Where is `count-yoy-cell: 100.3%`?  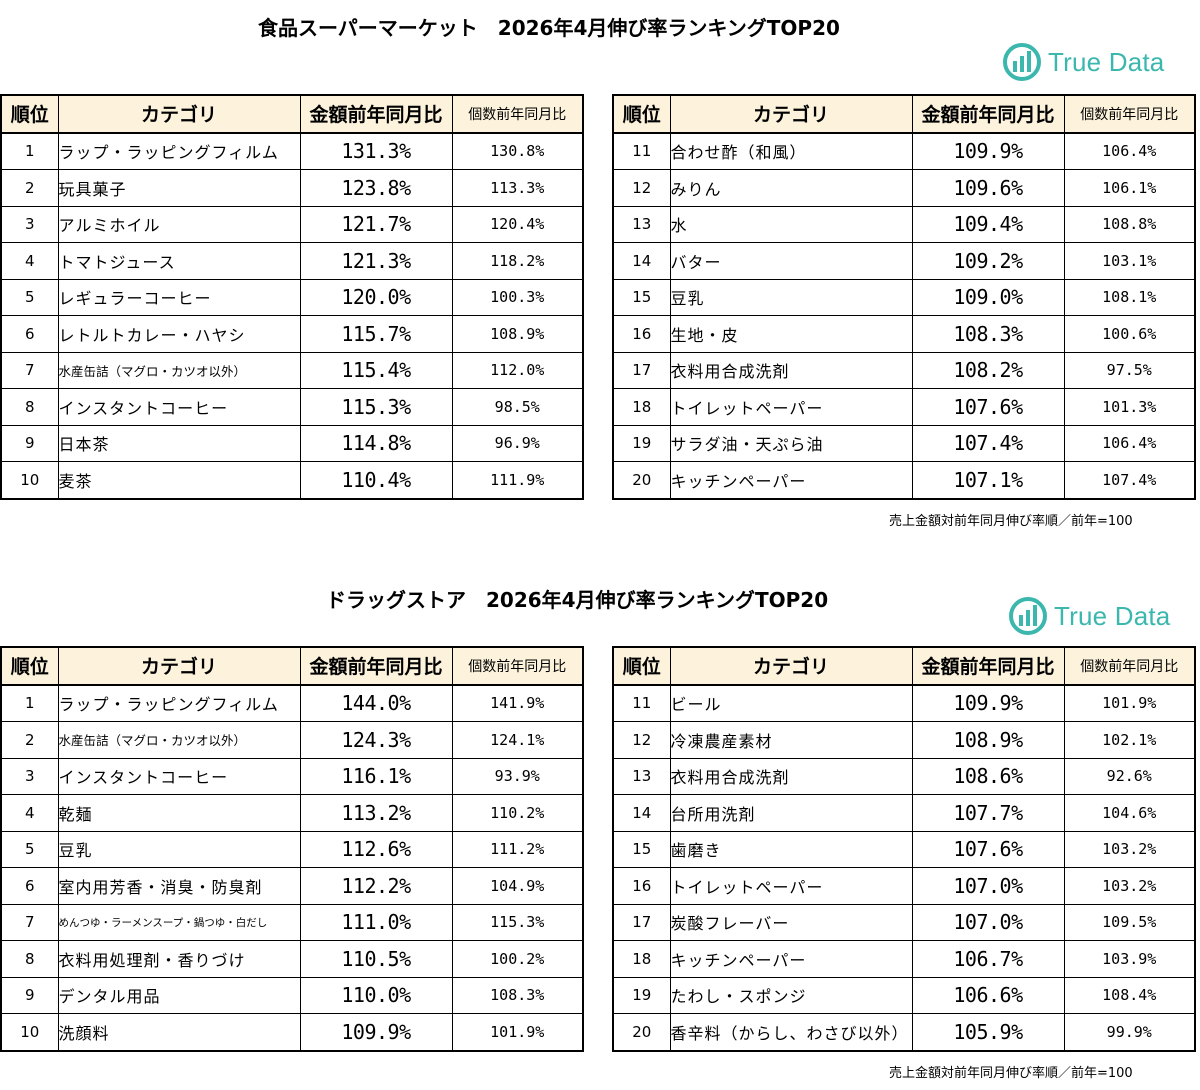 count-yoy-cell: 100.3% is located at coordinates (517, 297).